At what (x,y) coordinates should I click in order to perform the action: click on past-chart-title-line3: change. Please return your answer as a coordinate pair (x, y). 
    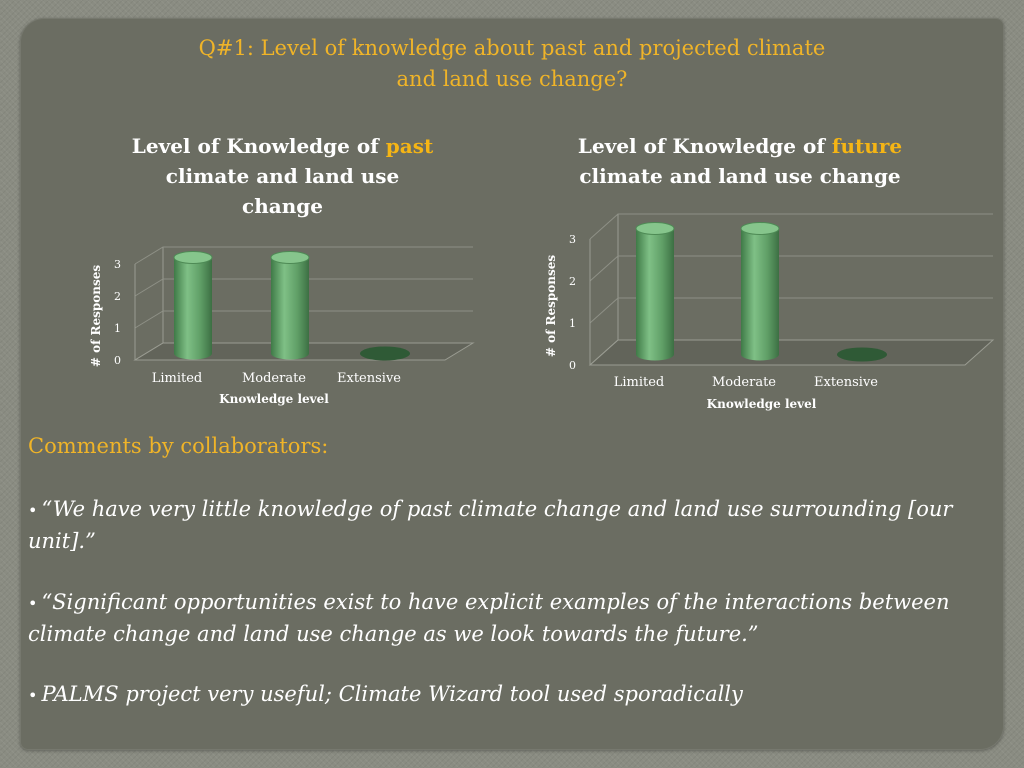
    Looking at the image, I should click on (282, 206).